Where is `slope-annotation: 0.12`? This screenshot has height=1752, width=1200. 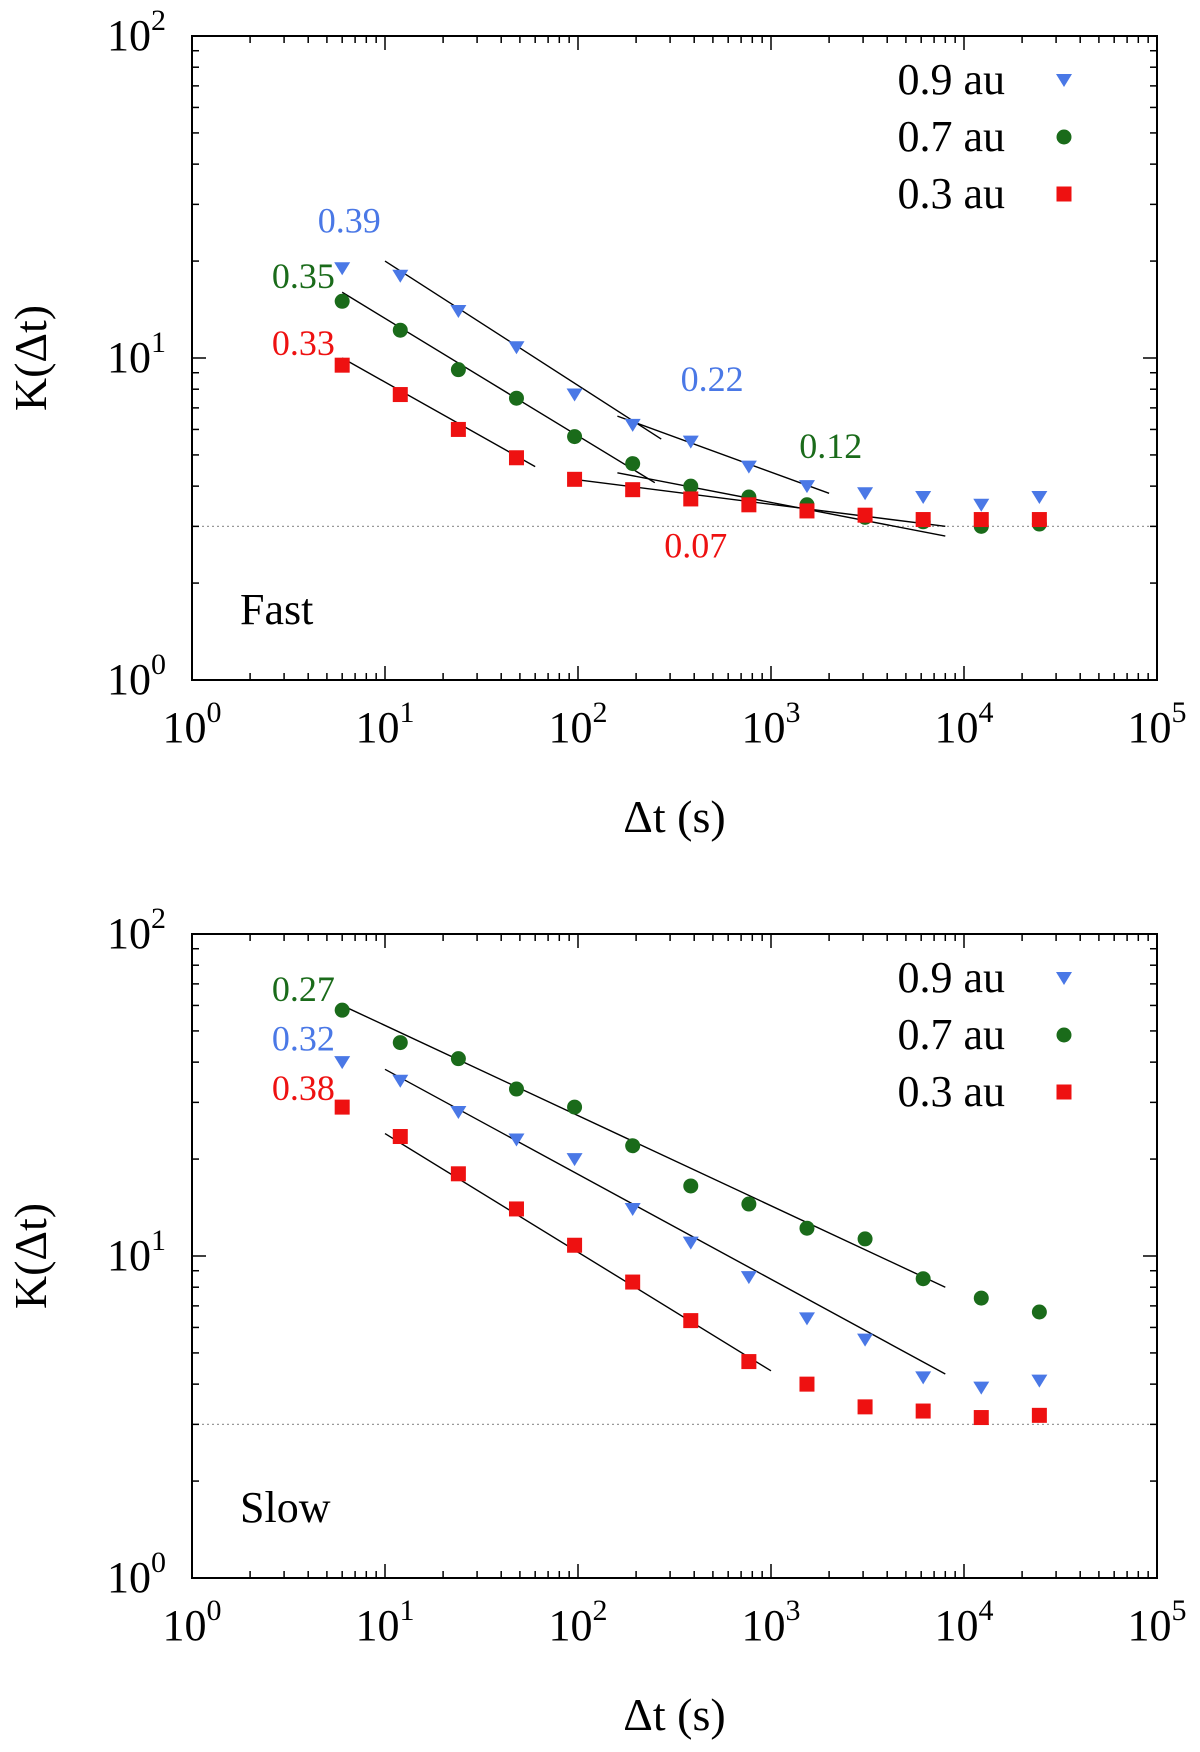
slope-annotation: 0.12 is located at coordinates (830, 446).